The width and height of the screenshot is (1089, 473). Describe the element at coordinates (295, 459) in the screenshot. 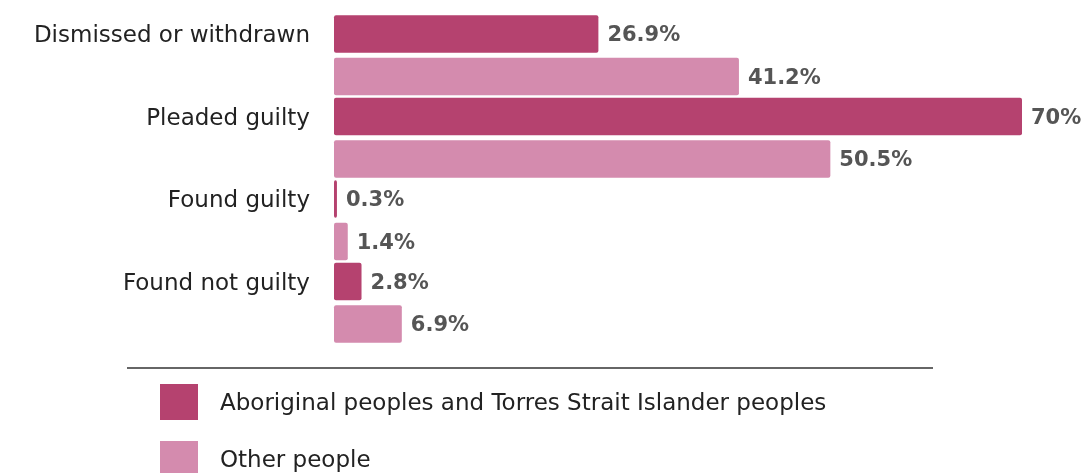

I see `legend-label: Other people` at that location.